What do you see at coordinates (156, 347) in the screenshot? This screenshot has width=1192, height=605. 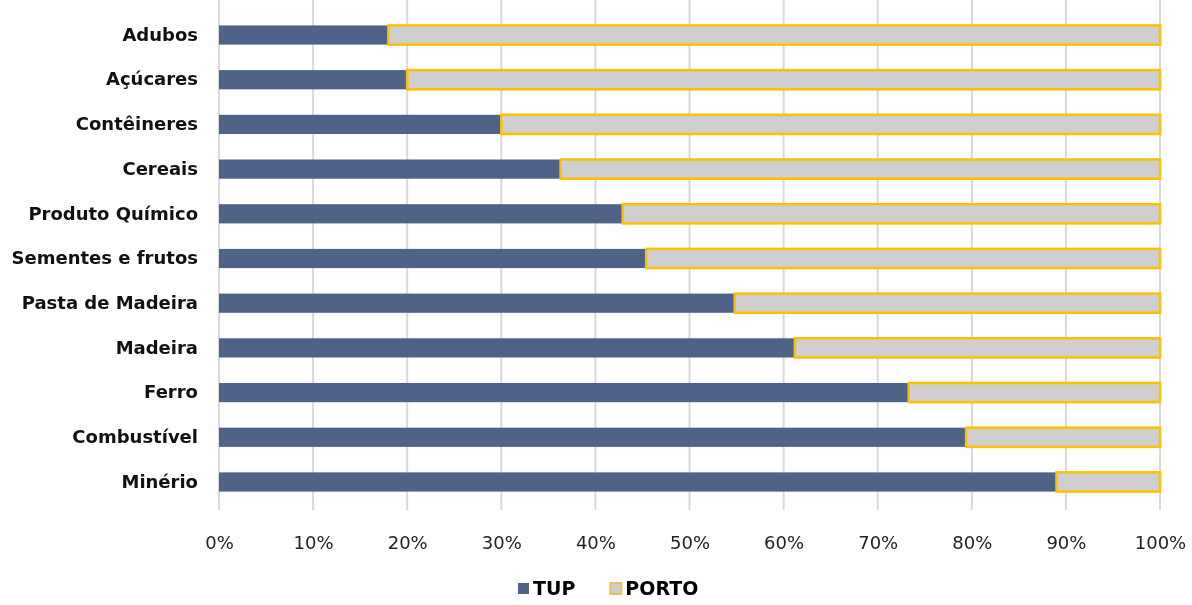 I see `y-tick-label: Madeira` at bounding box center [156, 347].